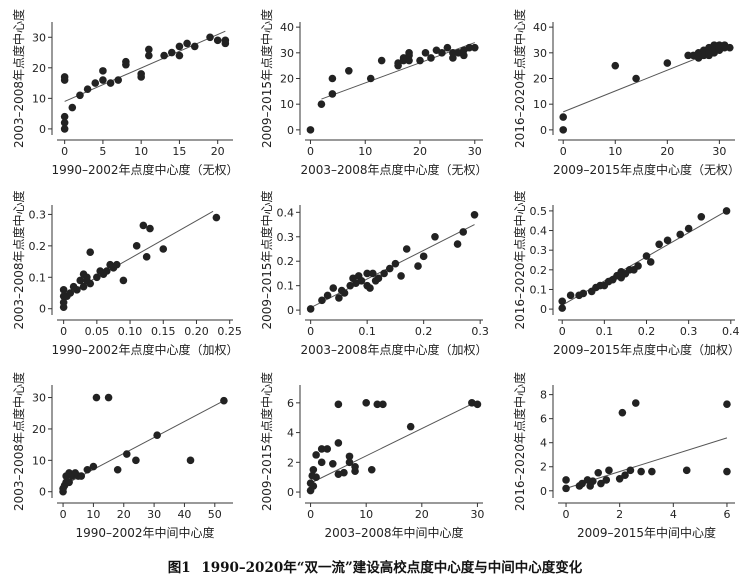 The height and width of the screenshot is (582, 750). I want to click on x-tick-label: 0.10, so click(130, 331).